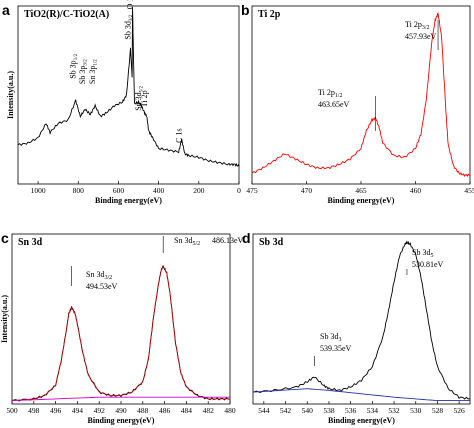 This screenshot has height=428, width=474. Describe the element at coordinates (187, 410) in the screenshot. I see `x-tick-label-c-8: 484` at that location.